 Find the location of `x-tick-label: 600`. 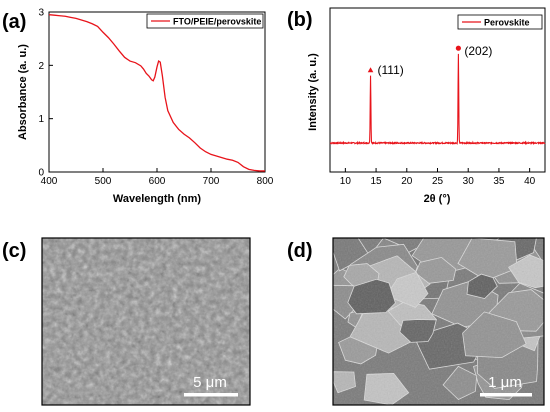

x-tick-label: 600 is located at coordinates (157, 181).